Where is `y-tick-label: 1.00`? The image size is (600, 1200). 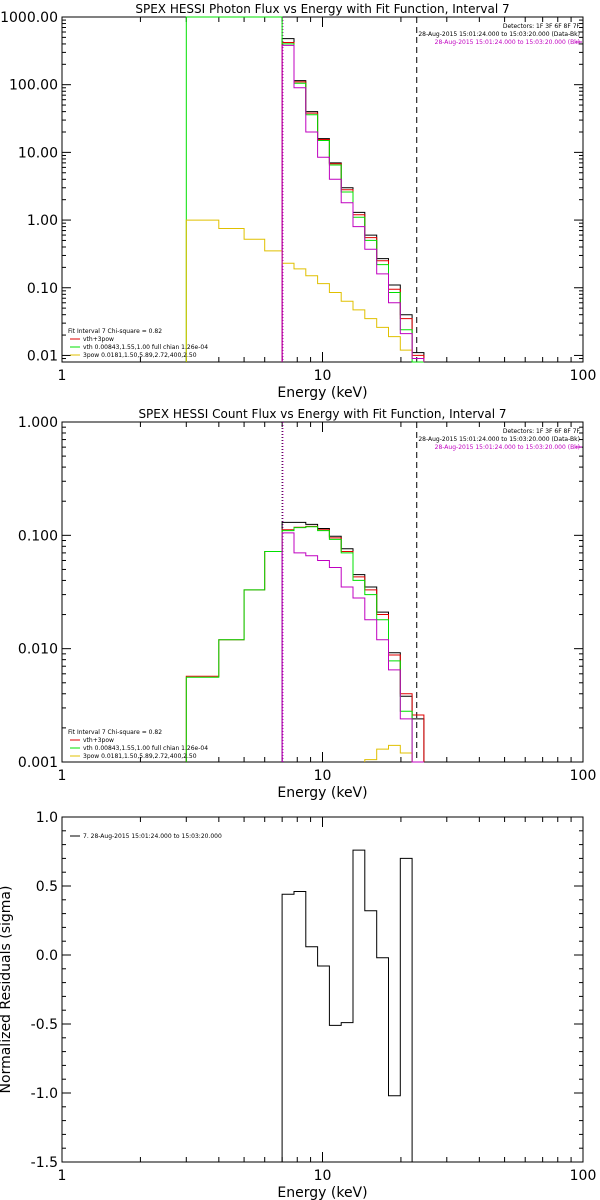 y-tick-label: 1.00 is located at coordinates (42, 221).